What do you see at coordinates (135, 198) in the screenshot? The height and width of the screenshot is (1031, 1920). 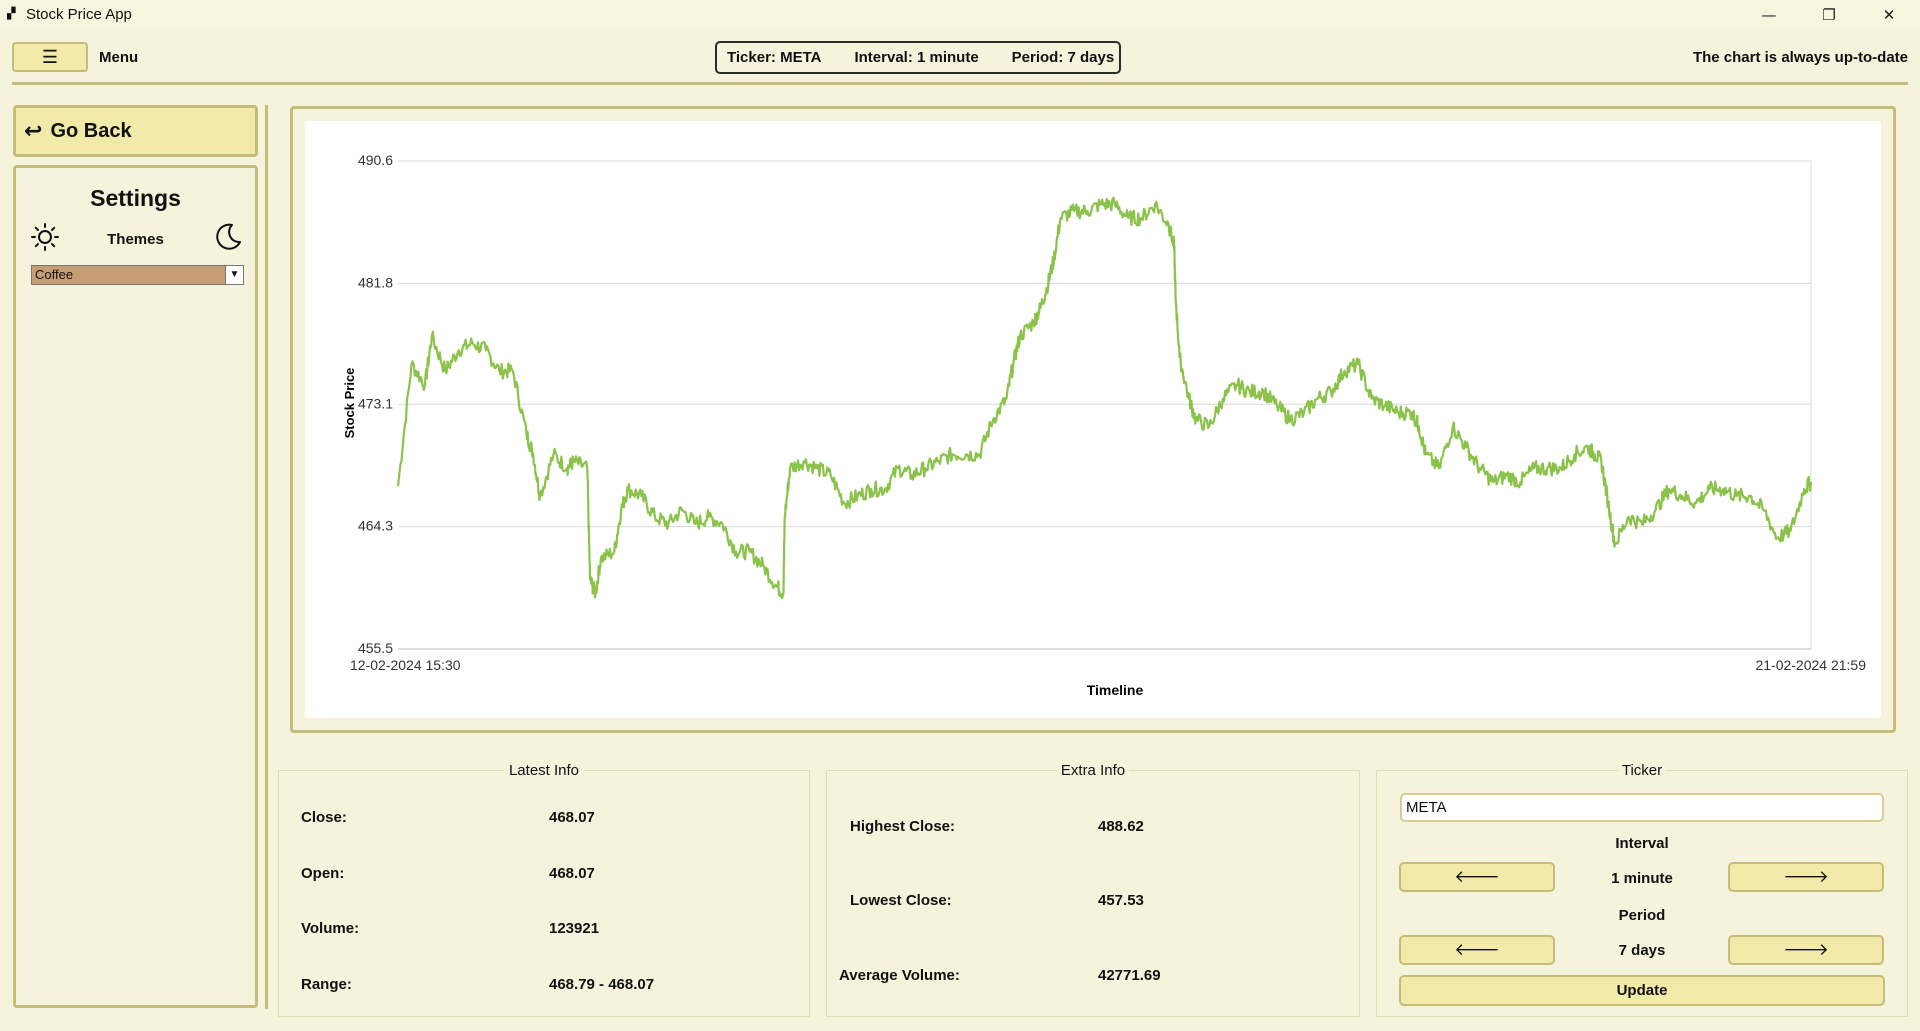 I see `settings-title: Settings` at bounding box center [135, 198].